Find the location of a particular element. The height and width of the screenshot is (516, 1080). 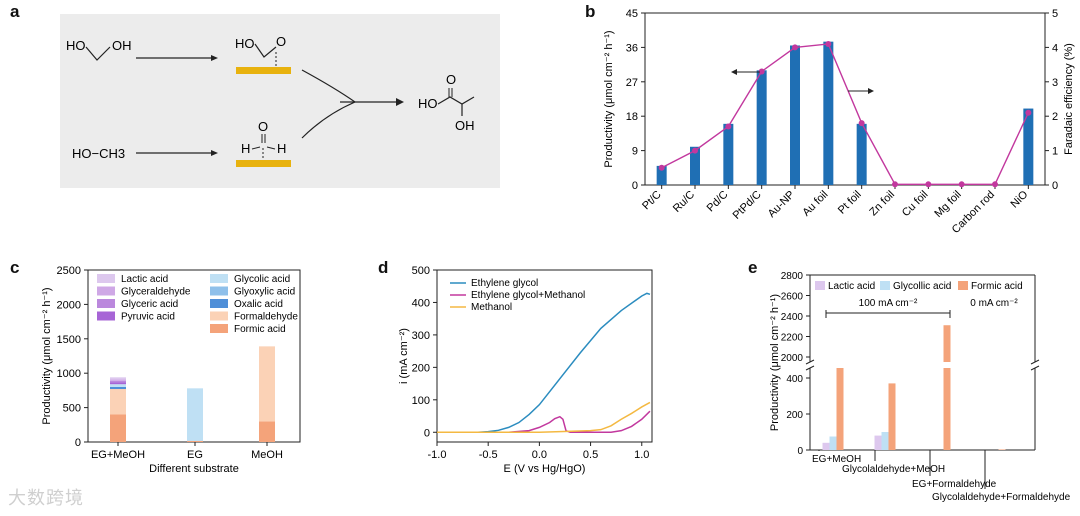

y-tick-label: 1000 is located at coordinates (69, 374).